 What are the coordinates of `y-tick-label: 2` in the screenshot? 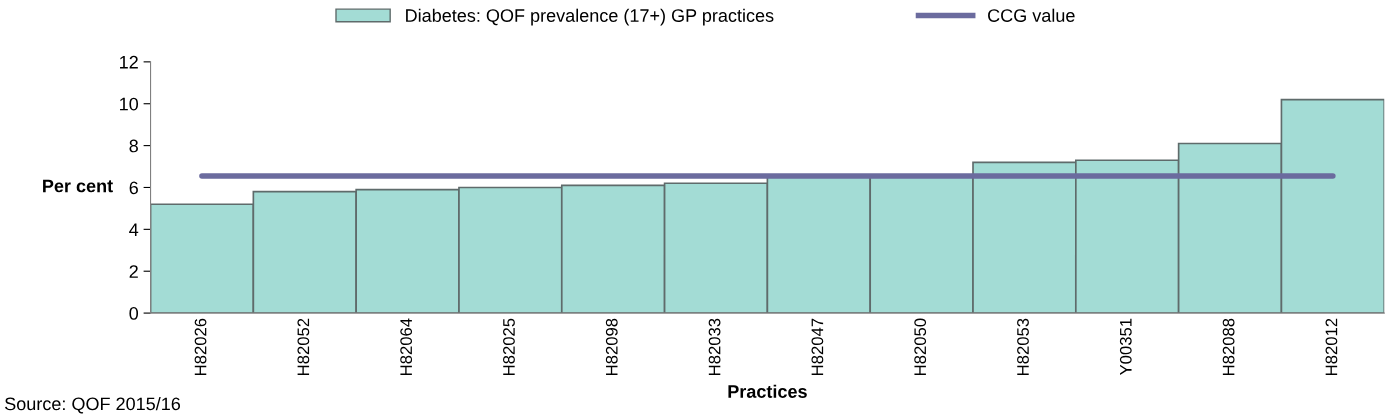 It's located at (133, 271).